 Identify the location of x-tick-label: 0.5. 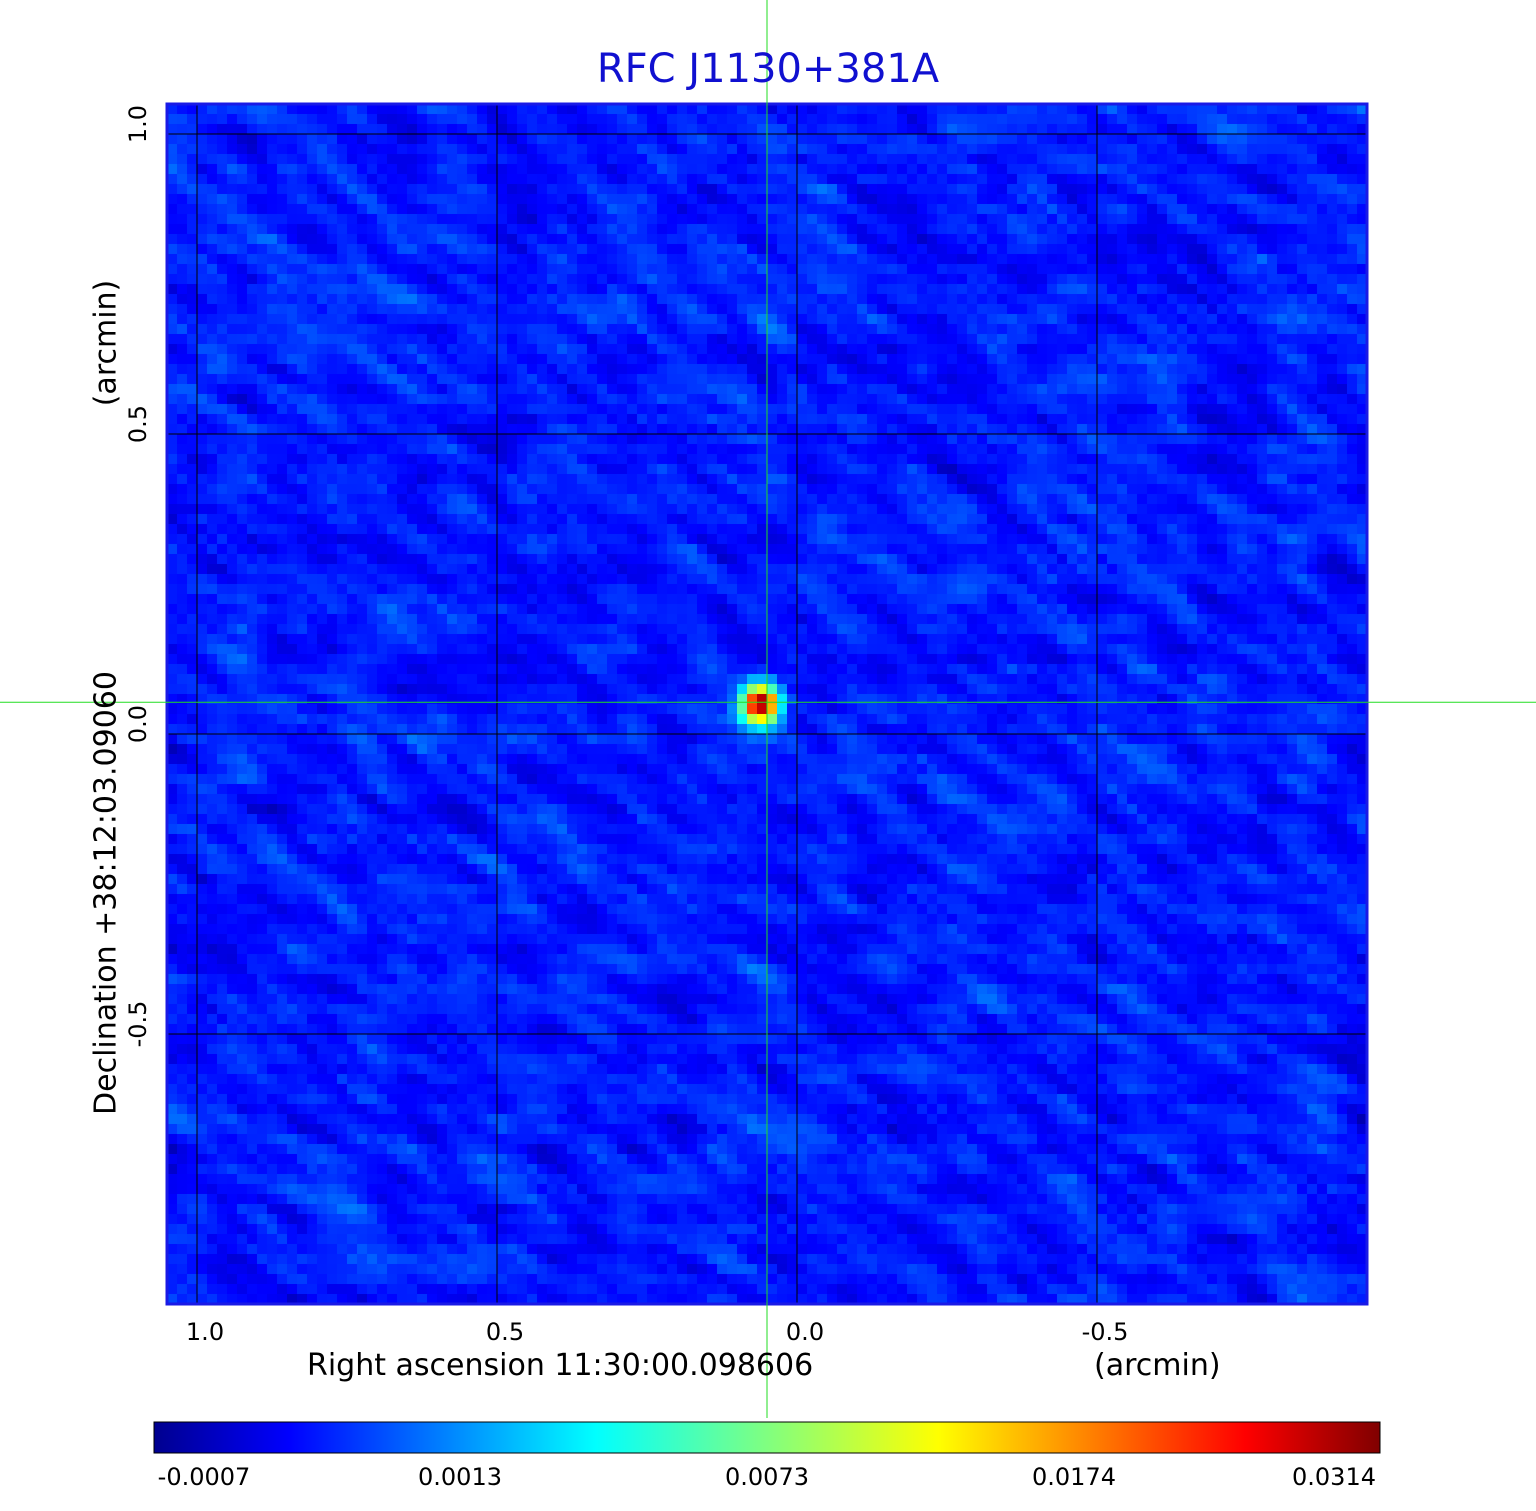
(505, 1332).